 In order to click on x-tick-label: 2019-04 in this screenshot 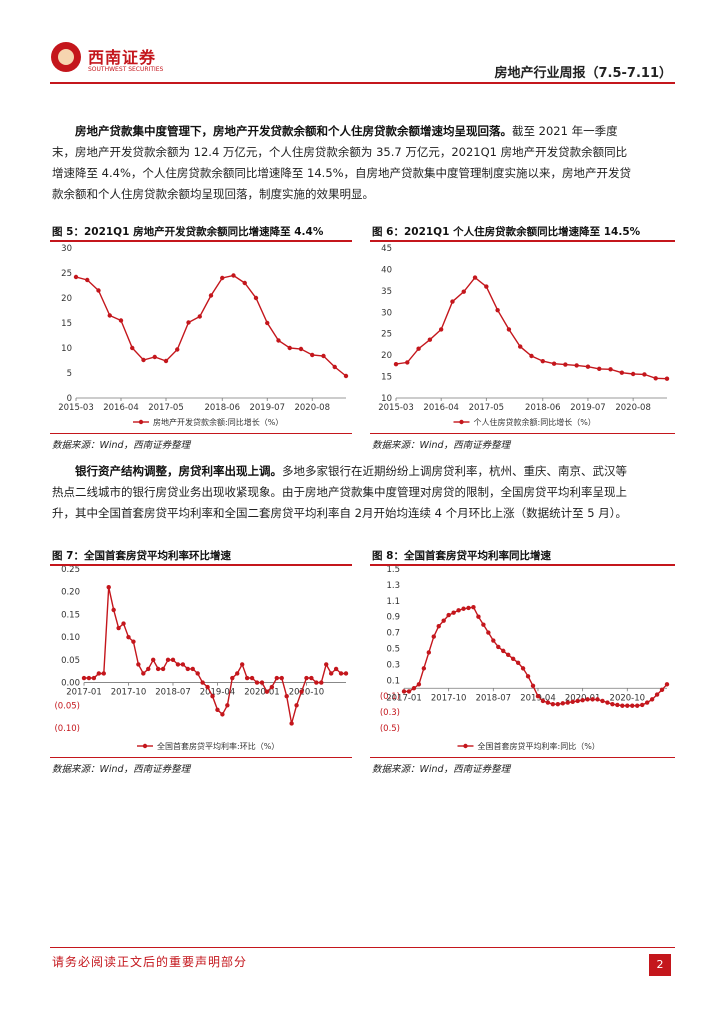, I will do `click(218, 693)`.